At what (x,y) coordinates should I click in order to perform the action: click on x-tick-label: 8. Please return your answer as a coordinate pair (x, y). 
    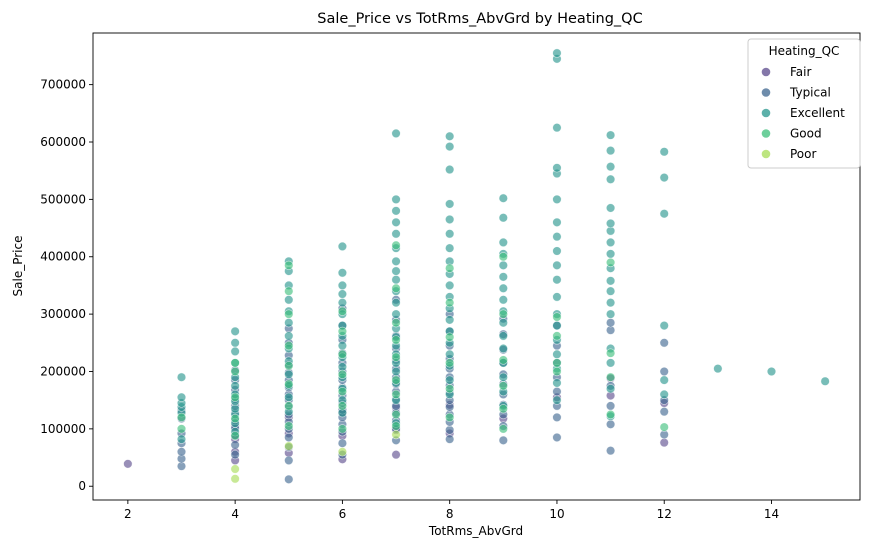
    Looking at the image, I should click on (450, 514).